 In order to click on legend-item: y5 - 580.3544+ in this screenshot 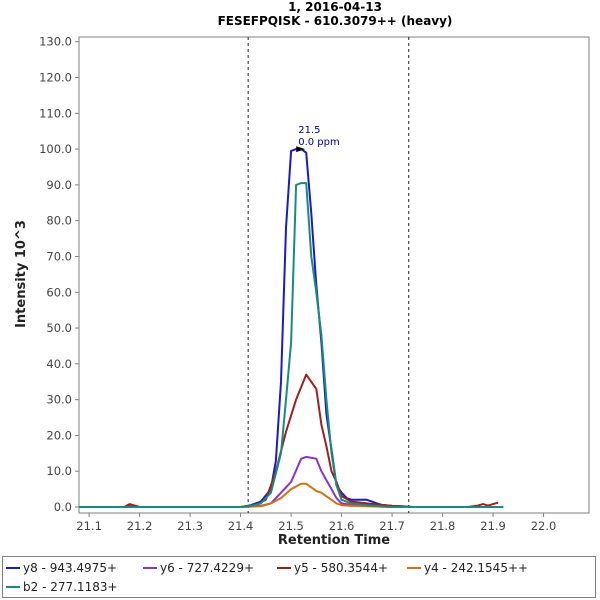, I will do `click(332, 568)`.